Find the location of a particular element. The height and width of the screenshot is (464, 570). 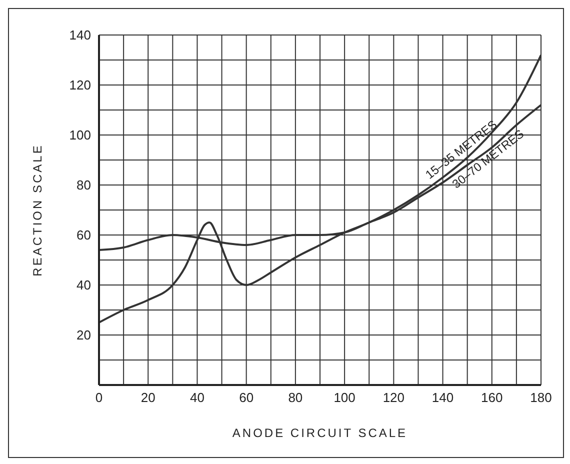

y-tick-label: 60 is located at coordinates (83, 235).